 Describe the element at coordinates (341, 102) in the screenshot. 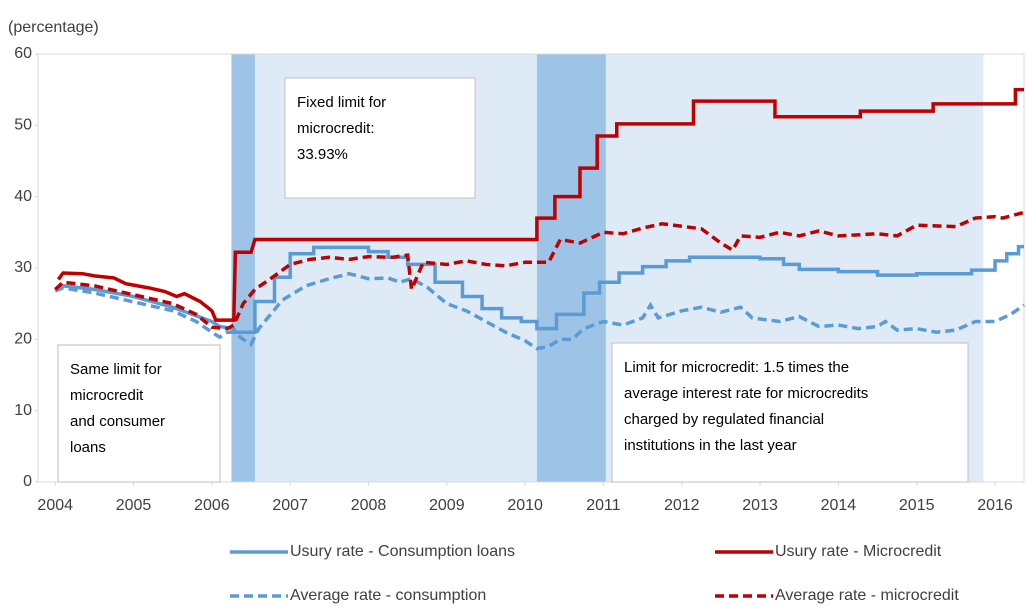

I see `annotation-text: Fixed limit for` at that location.